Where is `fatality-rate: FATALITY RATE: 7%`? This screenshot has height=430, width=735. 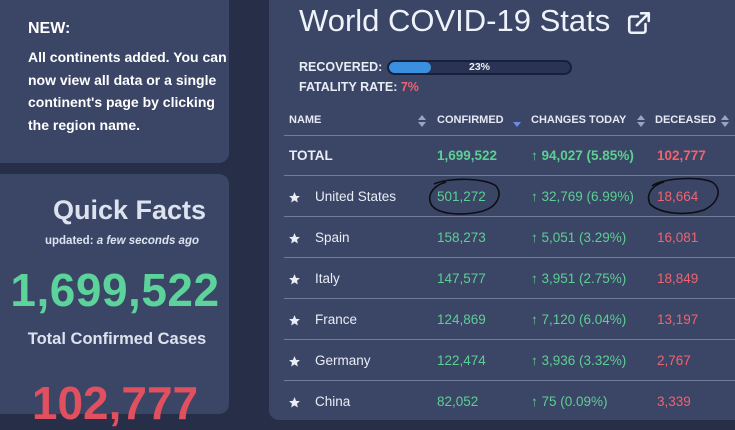
fatality-rate: FATALITY RATE: 7% is located at coordinates (359, 87).